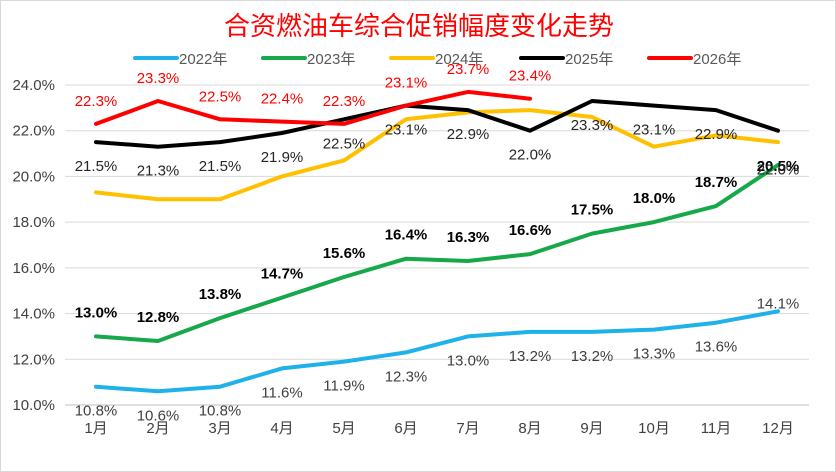  What do you see at coordinates (467, 428) in the screenshot?
I see `x-tick-label: 7月` at bounding box center [467, 428].